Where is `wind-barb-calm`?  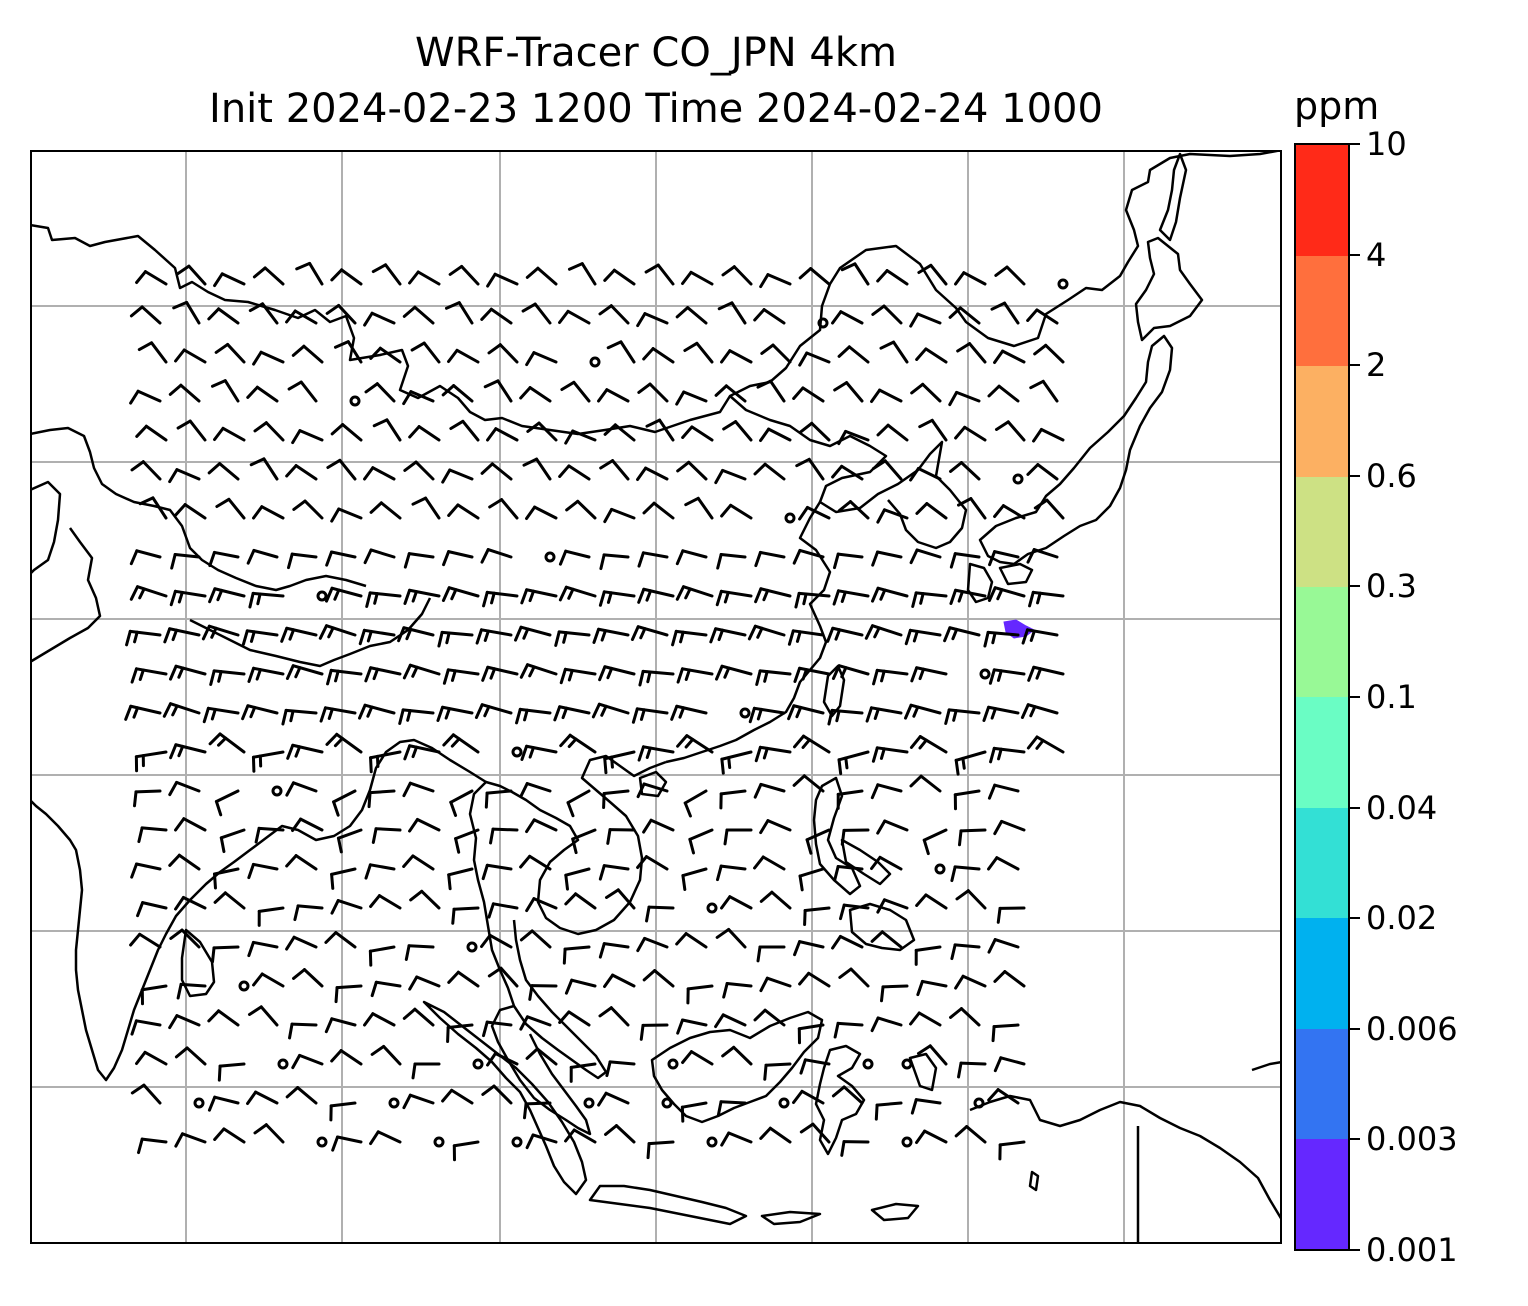
wind-barb-calm is located at coordinates (550, 557).